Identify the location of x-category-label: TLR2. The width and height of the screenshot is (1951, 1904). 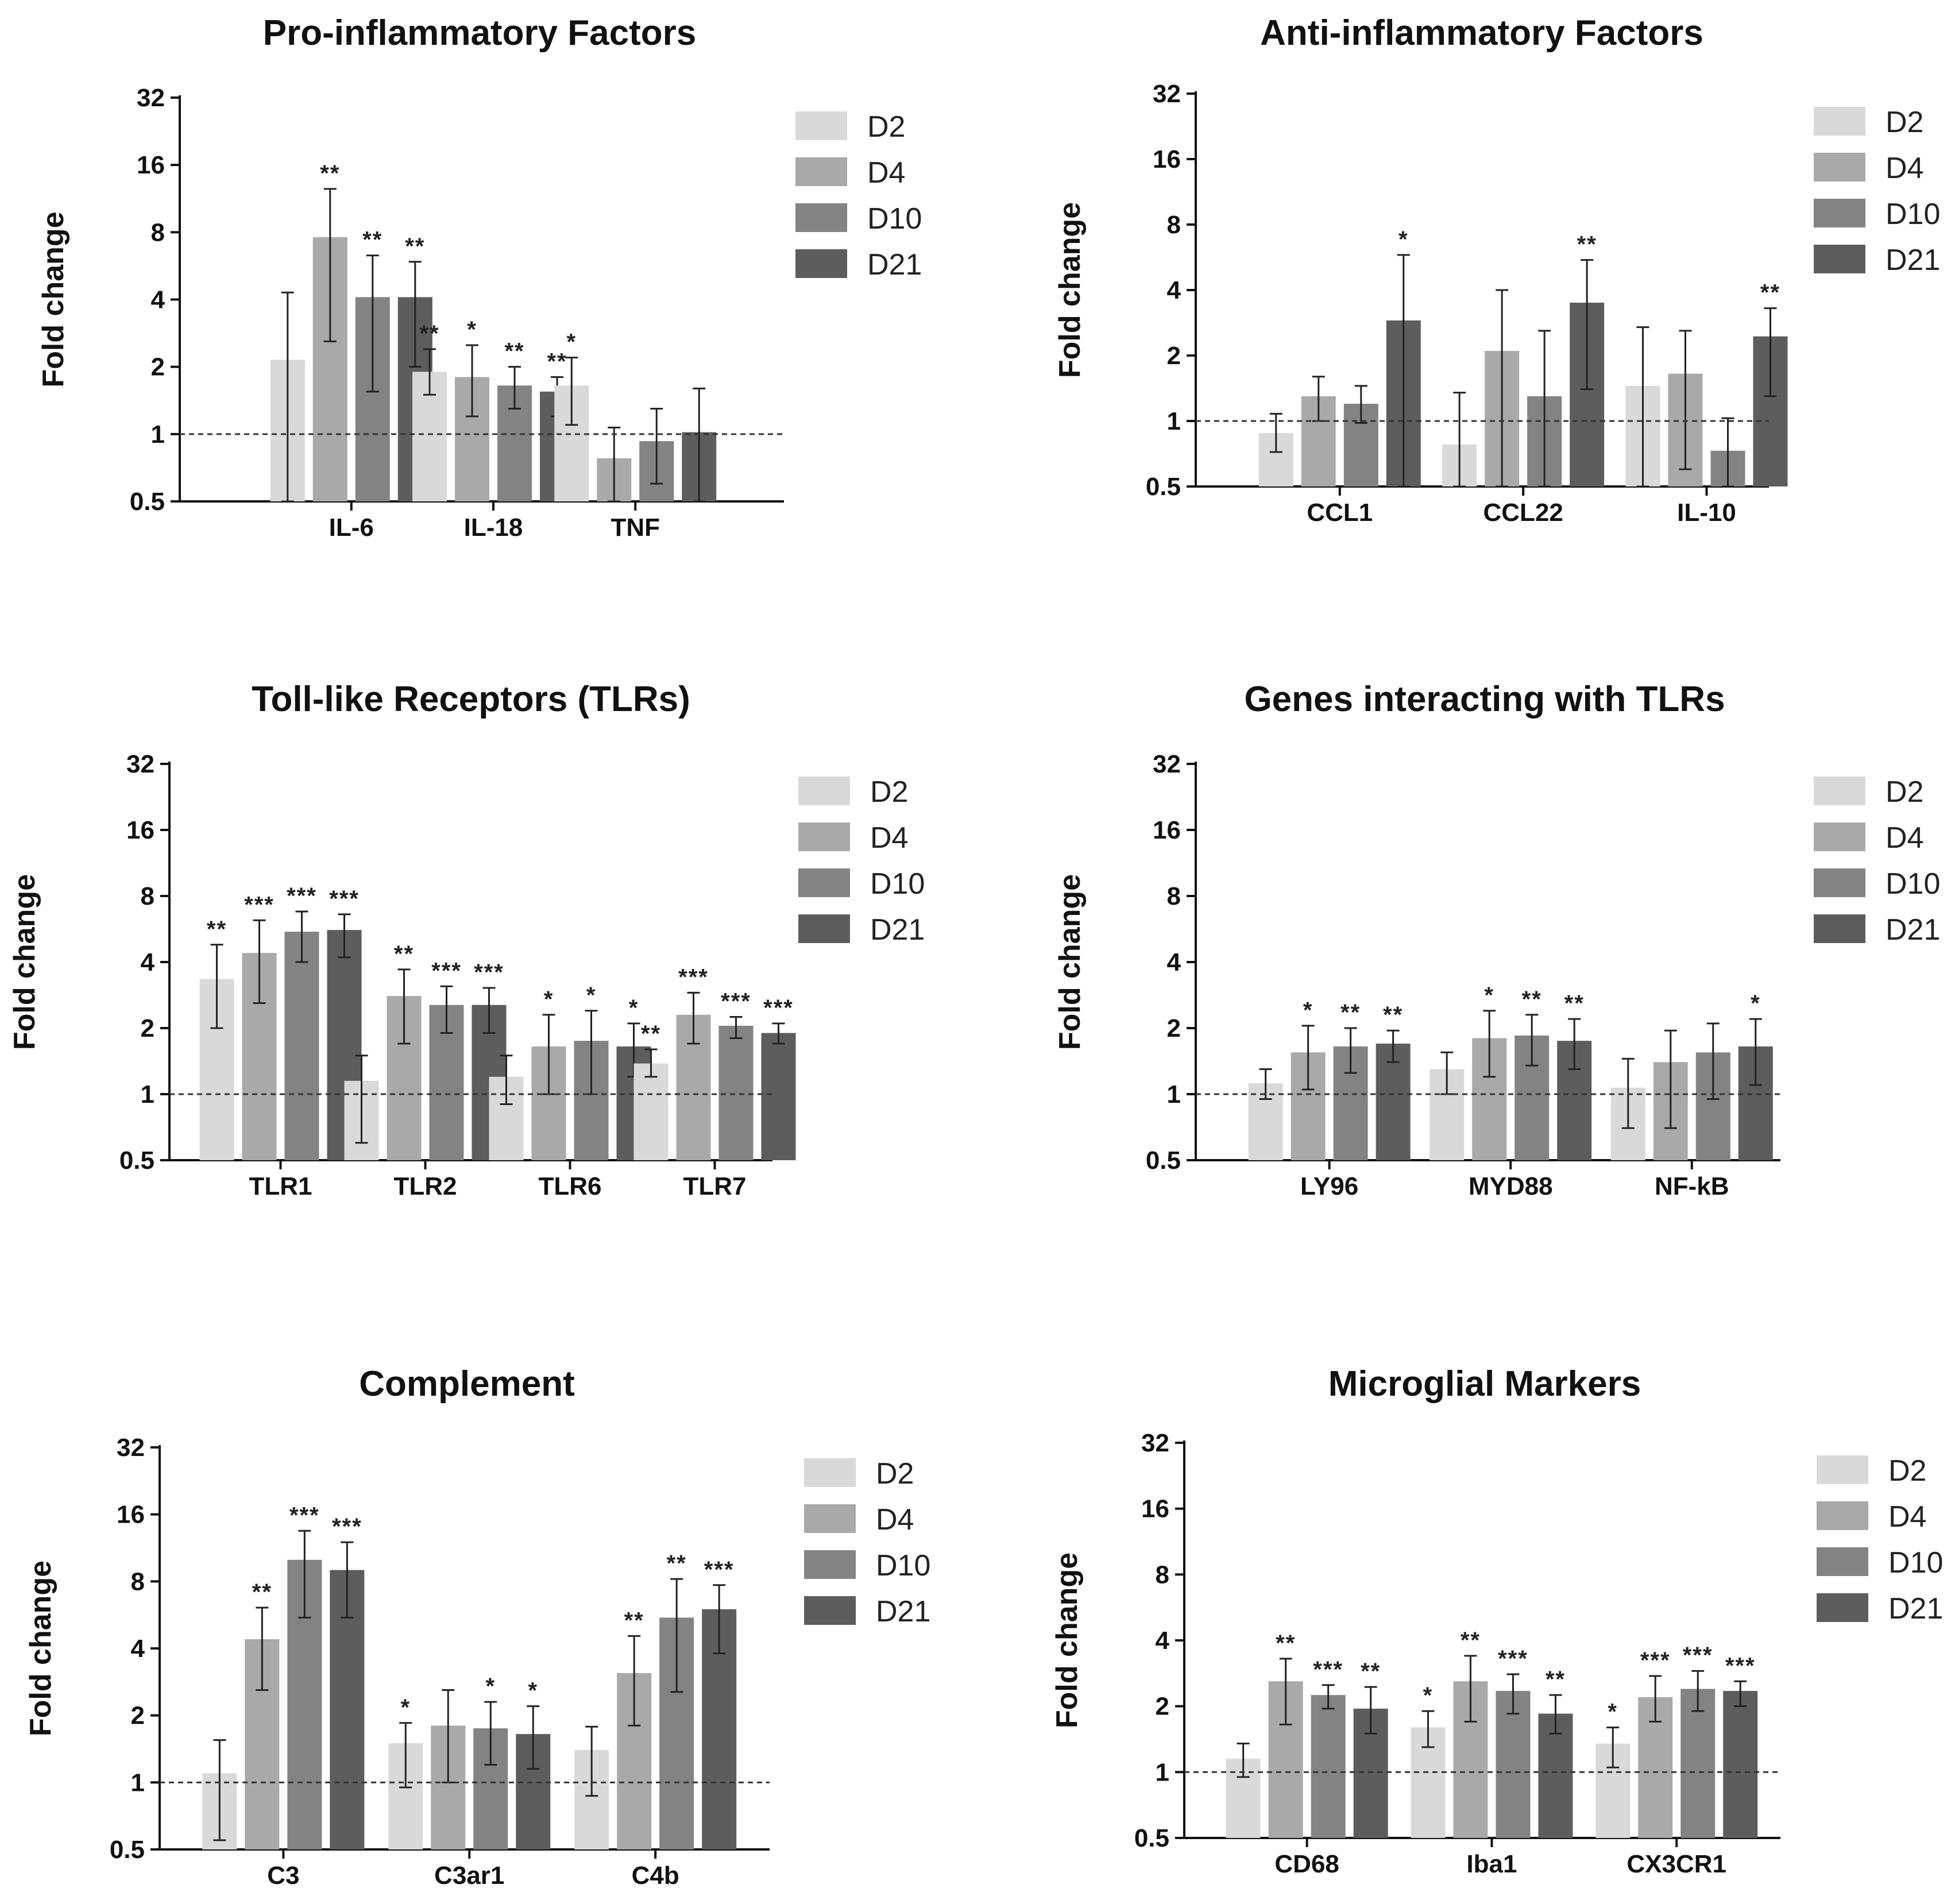
(425, 1186).